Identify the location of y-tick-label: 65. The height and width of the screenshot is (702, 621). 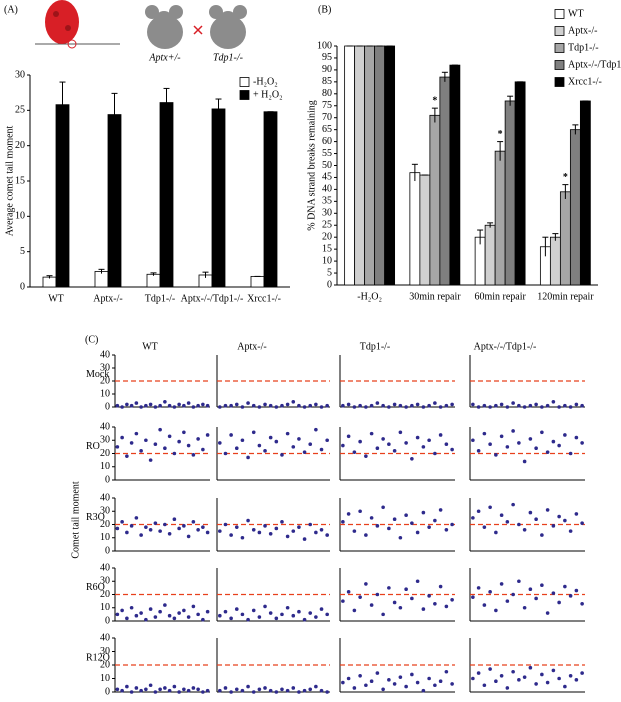
(327, 129).